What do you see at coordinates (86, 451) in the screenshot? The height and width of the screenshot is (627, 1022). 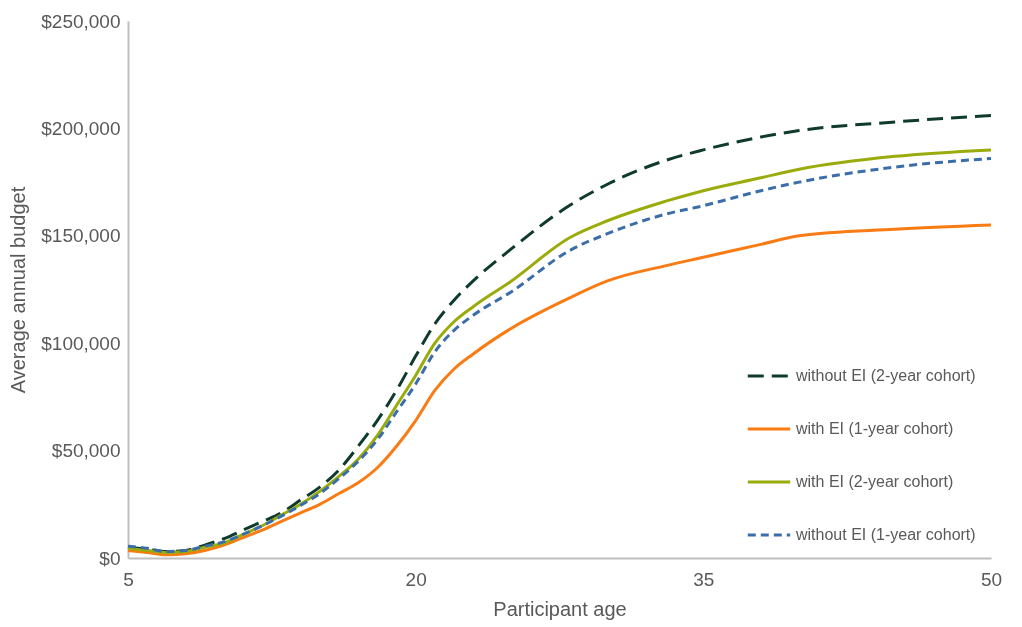 I see `y-tick-label: $50,000` at bounding box center [86, 451].